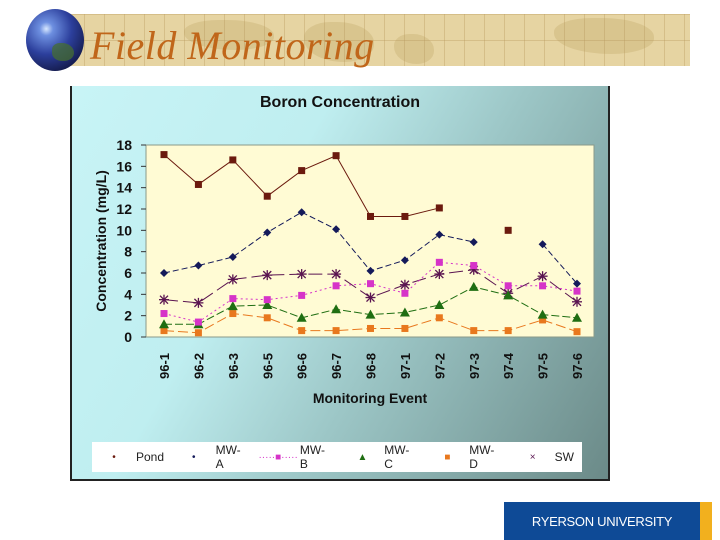 The height and width of the screenshot is (540, 720). I want to click on series-mw-a, so click(370, 248).